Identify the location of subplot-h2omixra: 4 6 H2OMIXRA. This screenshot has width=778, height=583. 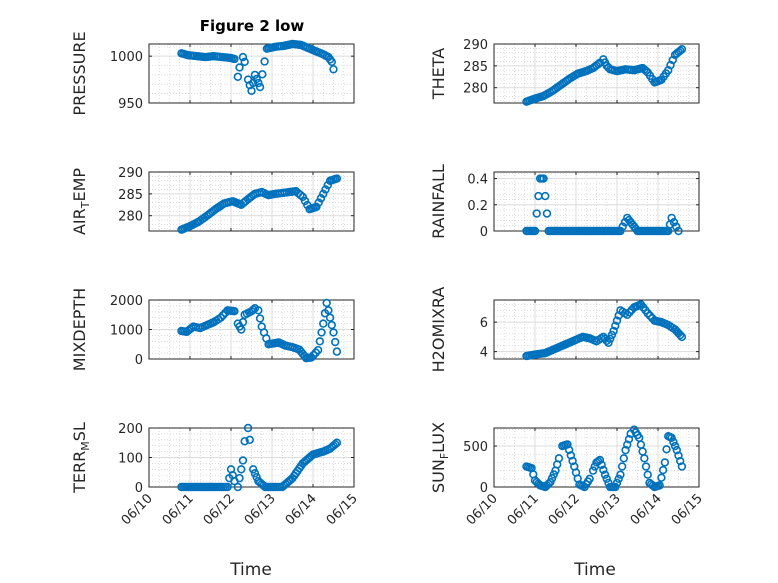
(564, 329).